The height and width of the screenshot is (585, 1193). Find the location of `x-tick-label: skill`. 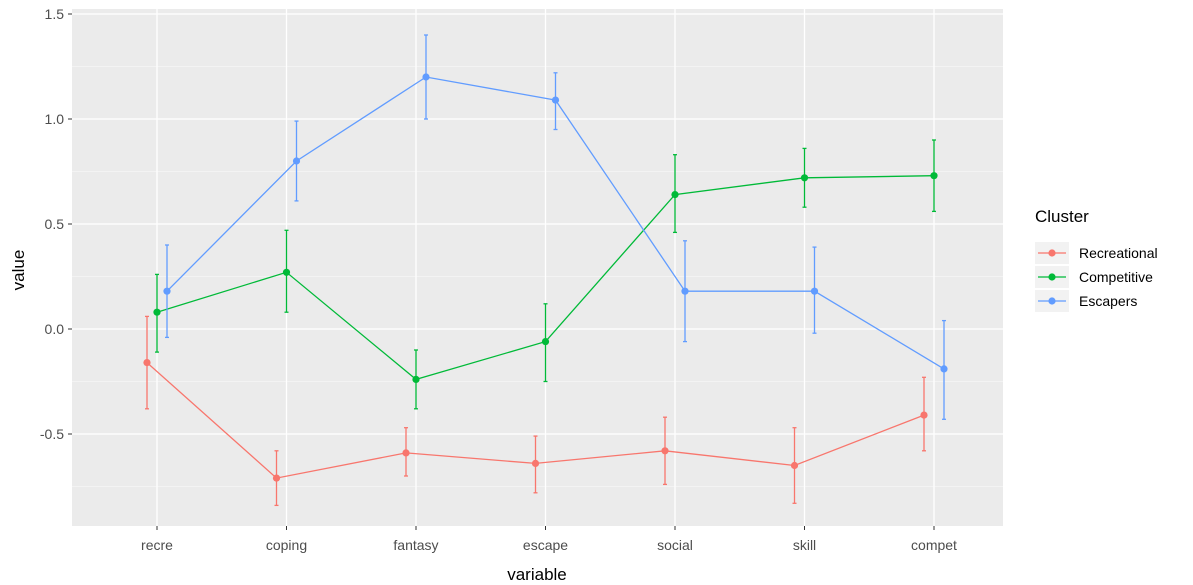

x-tick-label: skill is located at coordinates (804, 545).